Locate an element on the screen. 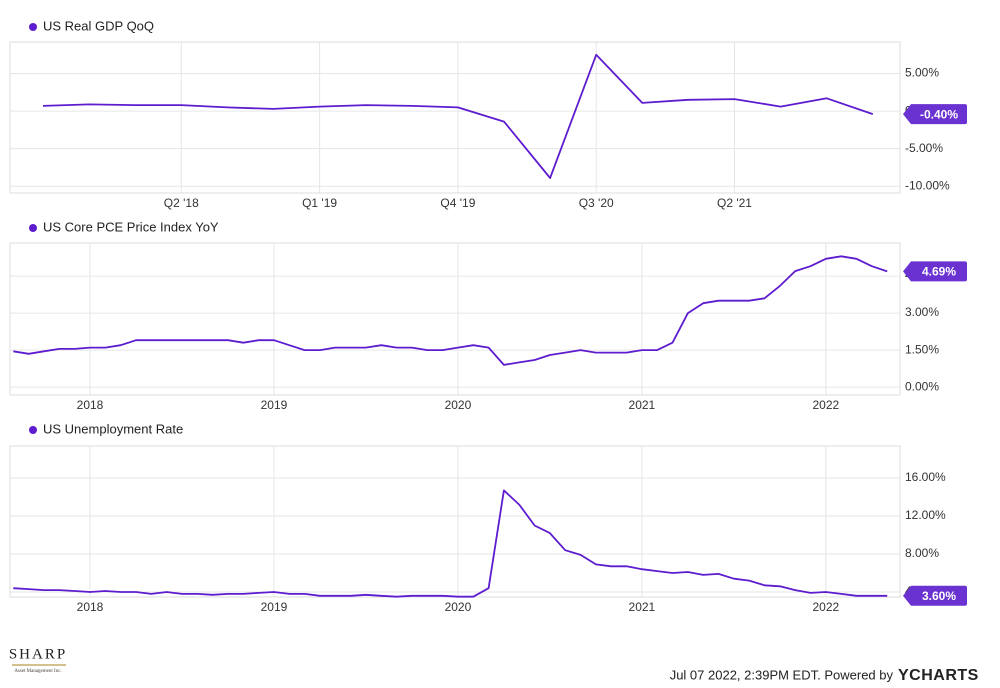 The image size is (1000, 688). y-tick-label: 3.00% is located at coordinates (922, 312).